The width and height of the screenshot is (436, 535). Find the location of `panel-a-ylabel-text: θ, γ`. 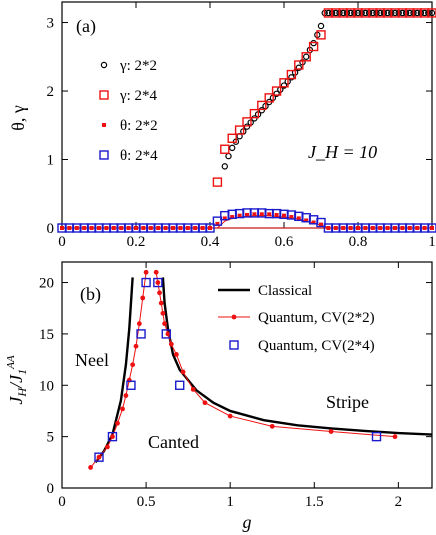

panel-a-ylabel-text: θ, γ is located at coordinates (18, 118).